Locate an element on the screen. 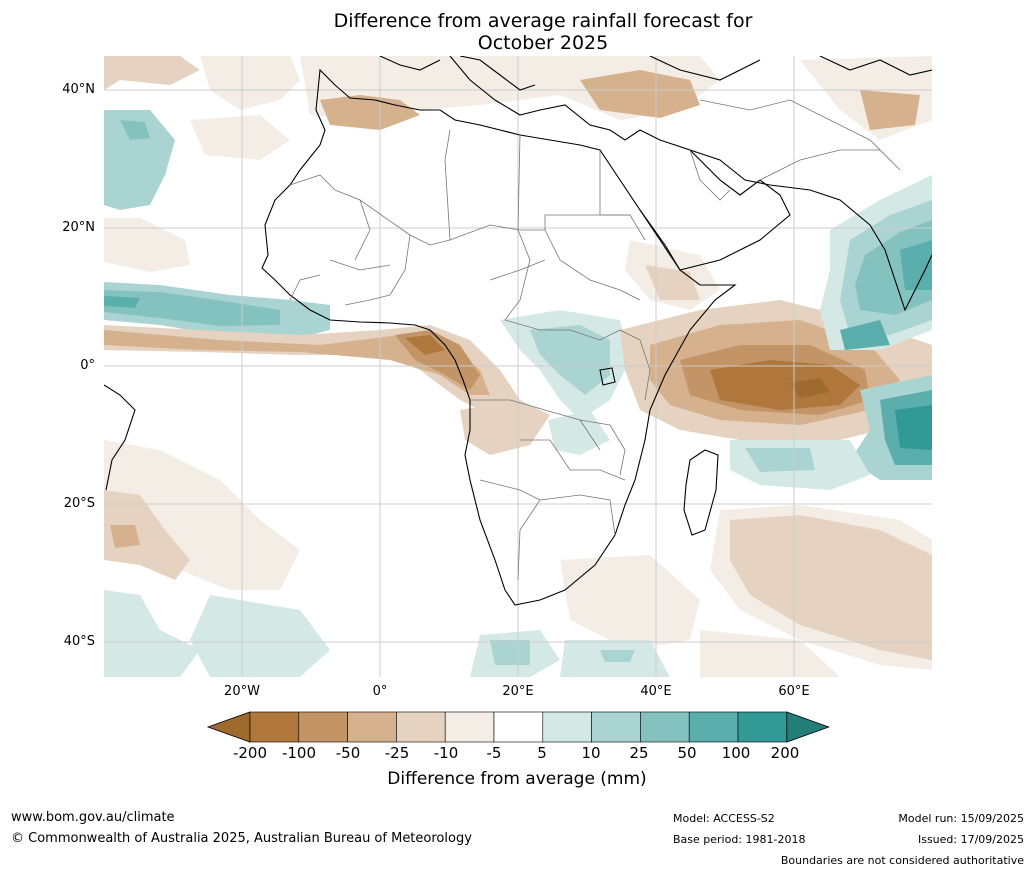 The image size is (1035, 873). base-period-text: Base period: 1981-2018 is located at coordinates (739, 839).